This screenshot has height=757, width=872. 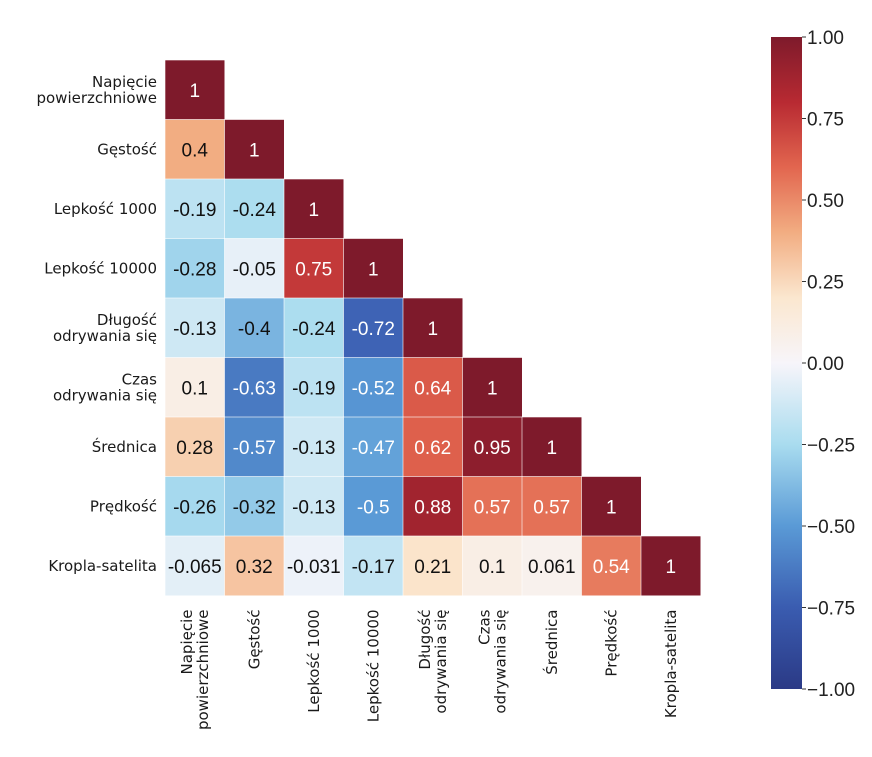 I want to click on colorbar-tick-label: −0.75, so click(x=831, y=609).